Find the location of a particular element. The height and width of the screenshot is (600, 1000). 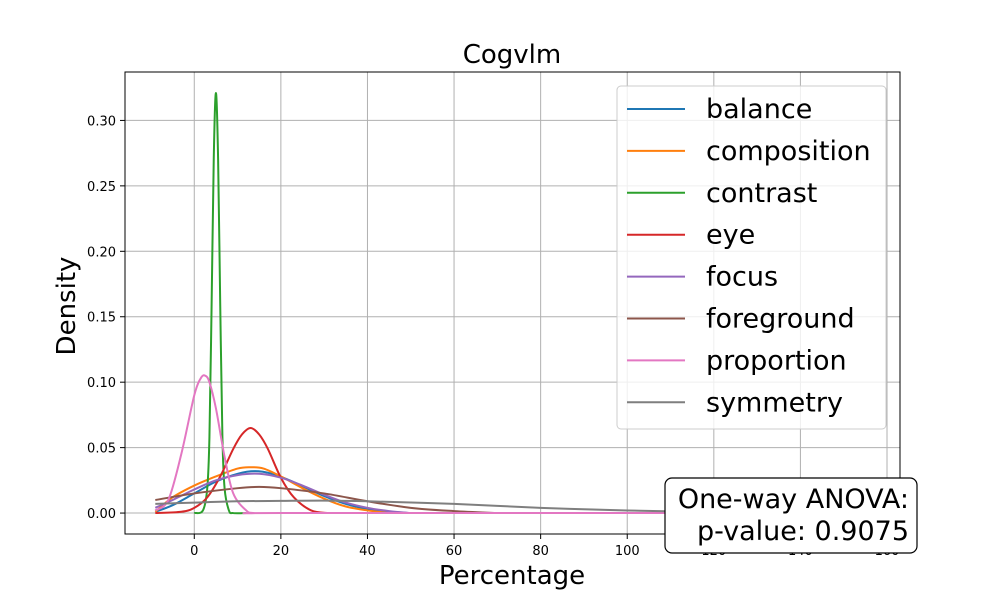

y-tick-label: 0.30 is located at coordinates (101, 121).